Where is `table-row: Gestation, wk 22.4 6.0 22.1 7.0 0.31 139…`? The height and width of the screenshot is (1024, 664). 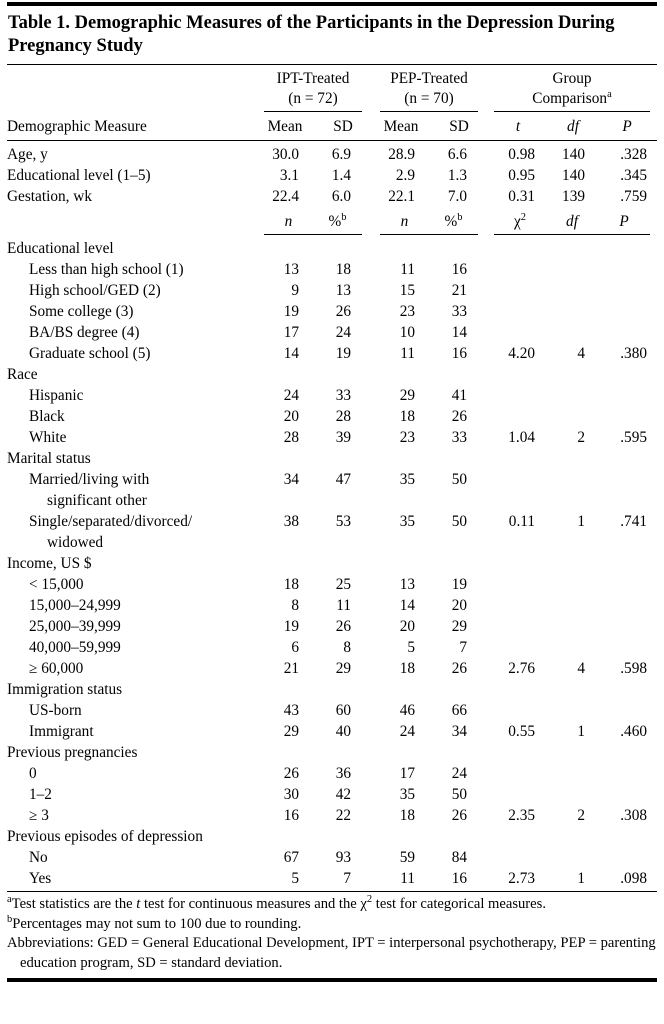
table-row: Gestation, wk 22.4 6.0 22.1 7.0 0.31 139… is located at coordinates (332, 196).